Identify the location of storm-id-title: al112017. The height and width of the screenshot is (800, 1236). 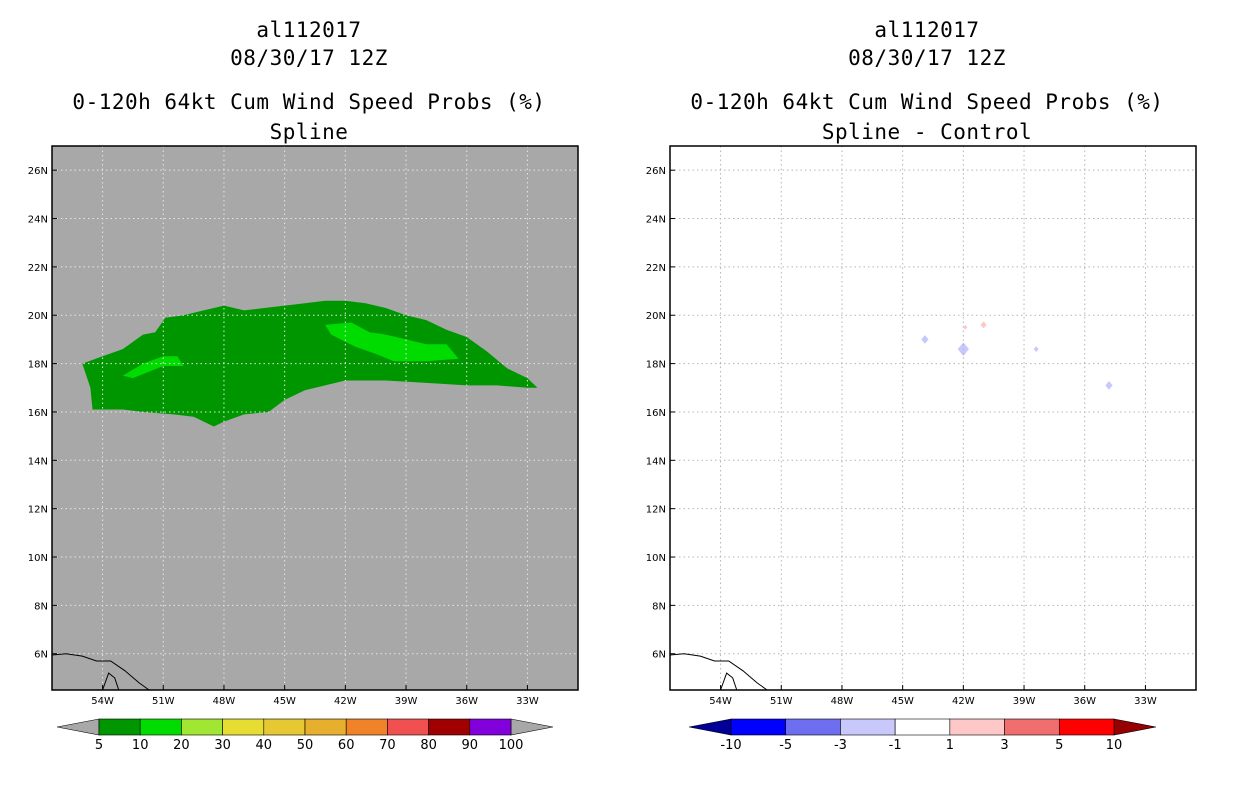
(309, 30).